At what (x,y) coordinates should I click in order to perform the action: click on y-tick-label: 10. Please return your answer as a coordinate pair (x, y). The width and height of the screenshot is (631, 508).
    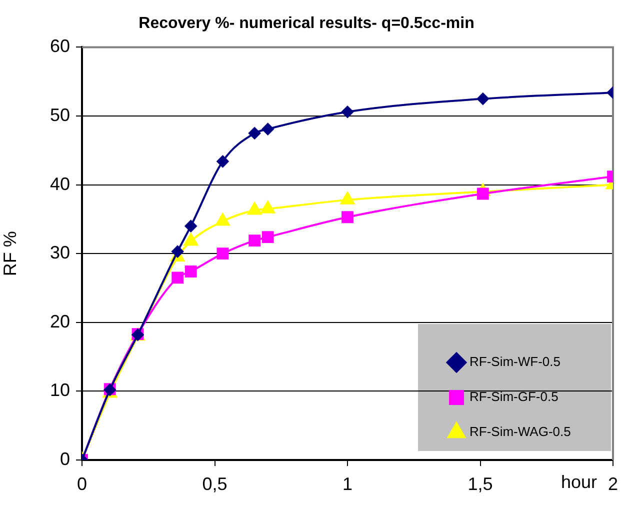
    Looking at the image, I should click on (60, 390).